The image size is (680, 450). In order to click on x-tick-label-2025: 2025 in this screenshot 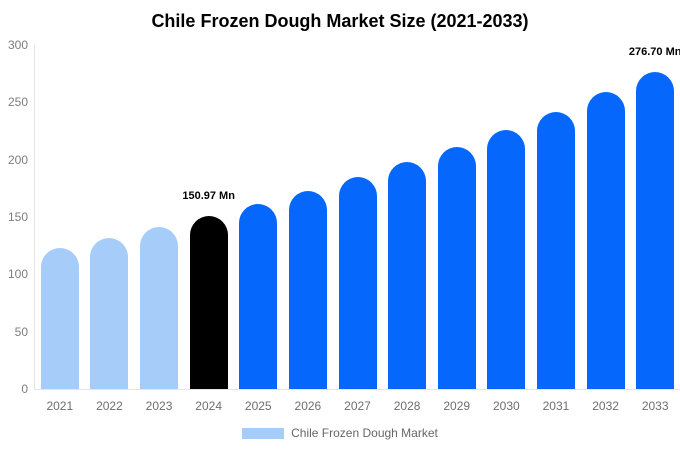, I will do `click(258, 406)`.